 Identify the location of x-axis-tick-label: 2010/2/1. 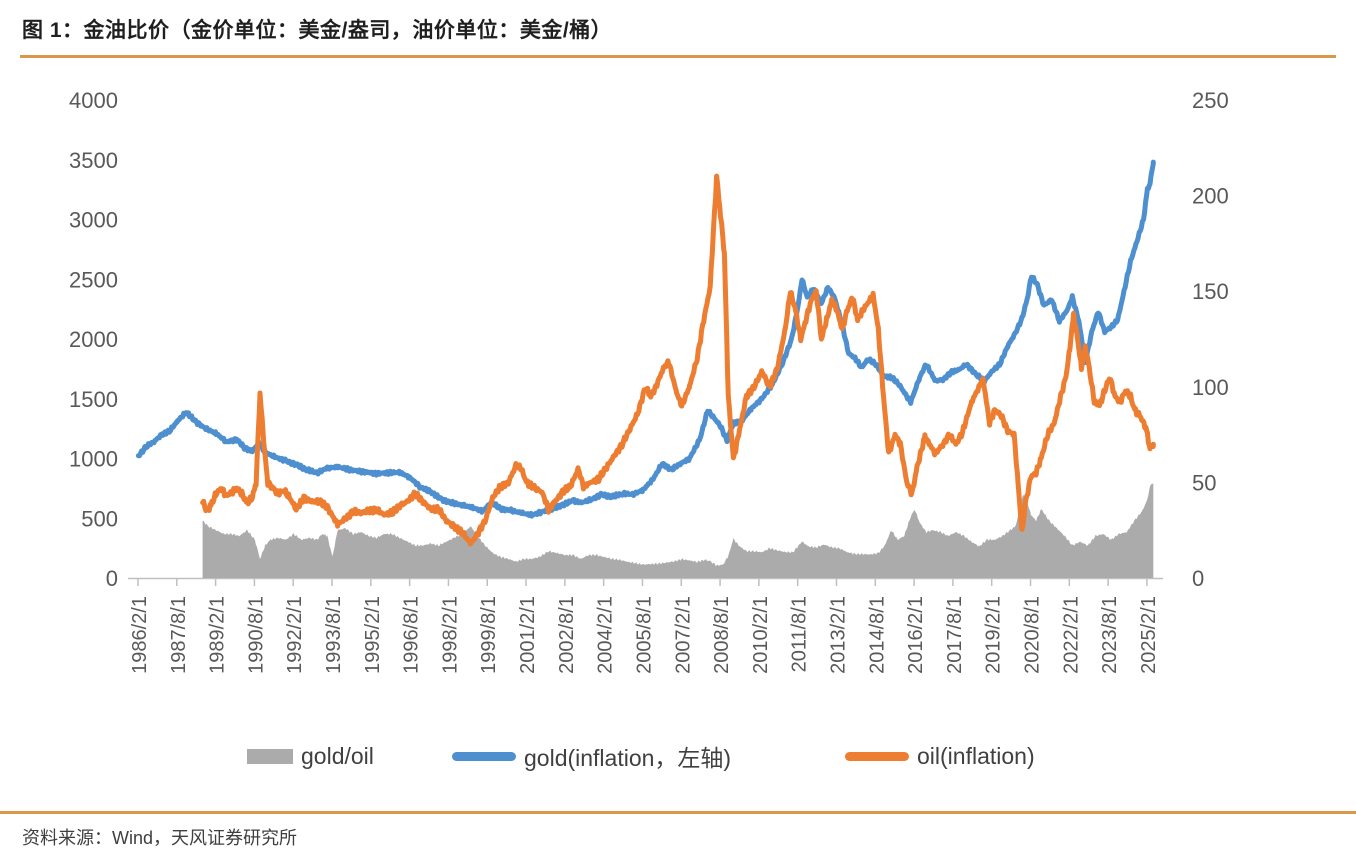
(761, 635).